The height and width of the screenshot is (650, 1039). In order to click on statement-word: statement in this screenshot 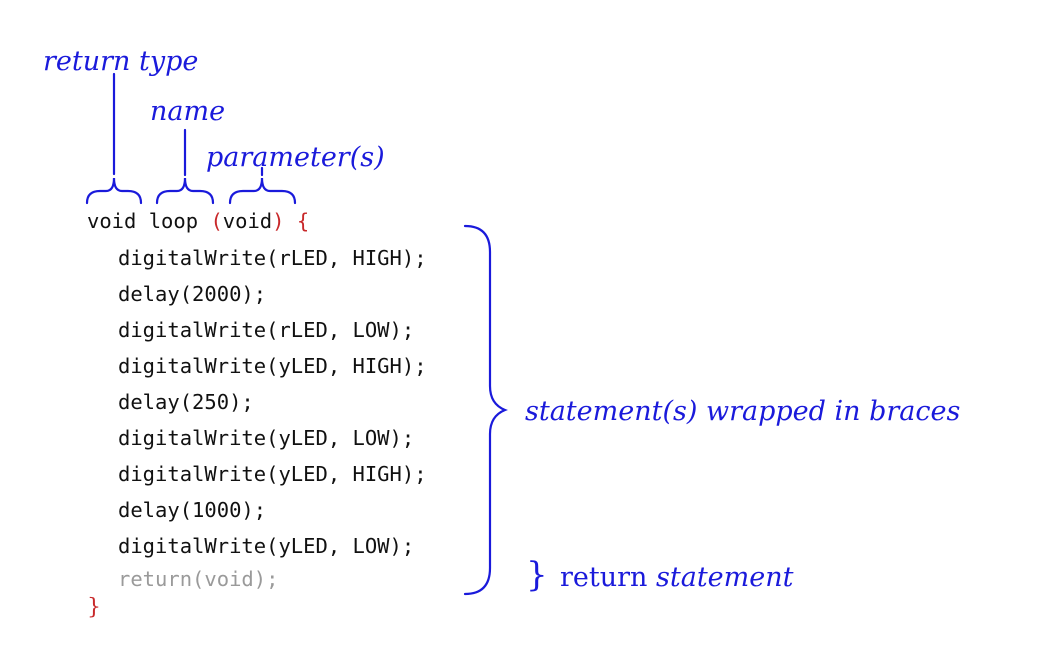, I will do `click(725, 577)`.